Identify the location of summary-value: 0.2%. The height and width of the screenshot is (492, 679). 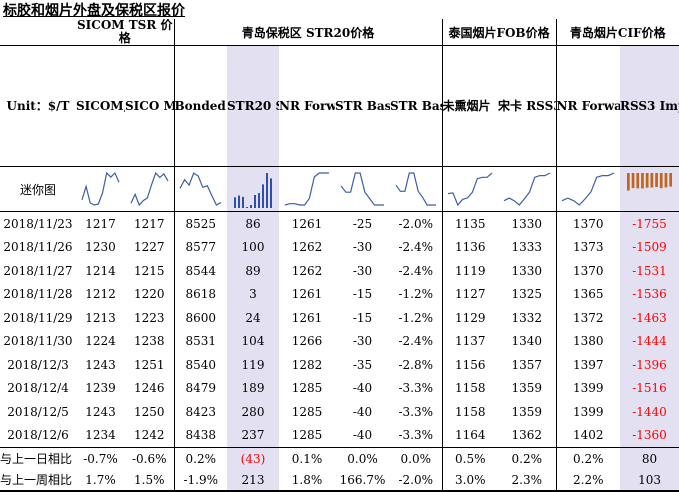
(200, 458).